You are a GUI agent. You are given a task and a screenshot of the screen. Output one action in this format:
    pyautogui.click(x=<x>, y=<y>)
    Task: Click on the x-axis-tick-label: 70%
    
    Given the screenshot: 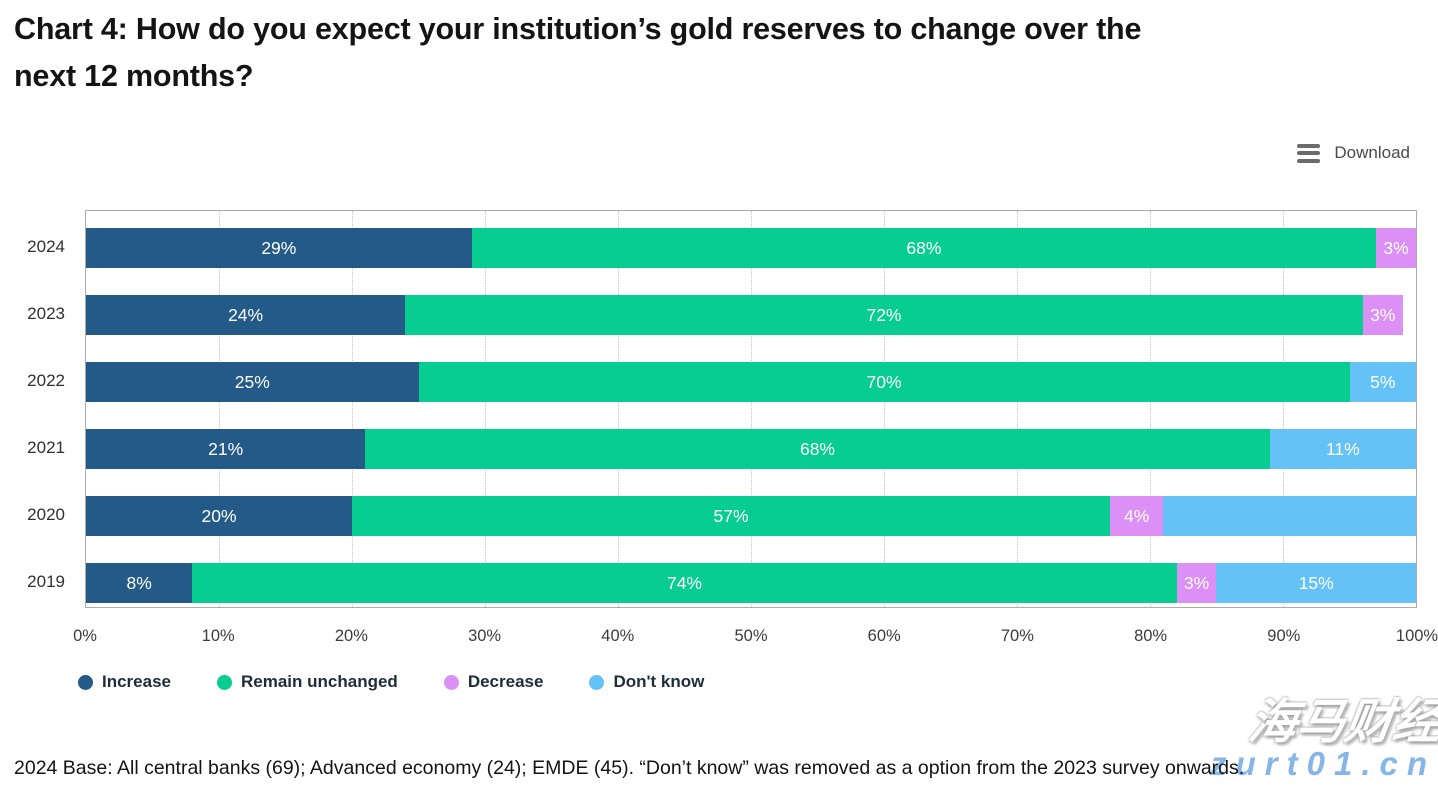 What is the action you would take?
    pyautogui.click(x=1017, y=636)
    